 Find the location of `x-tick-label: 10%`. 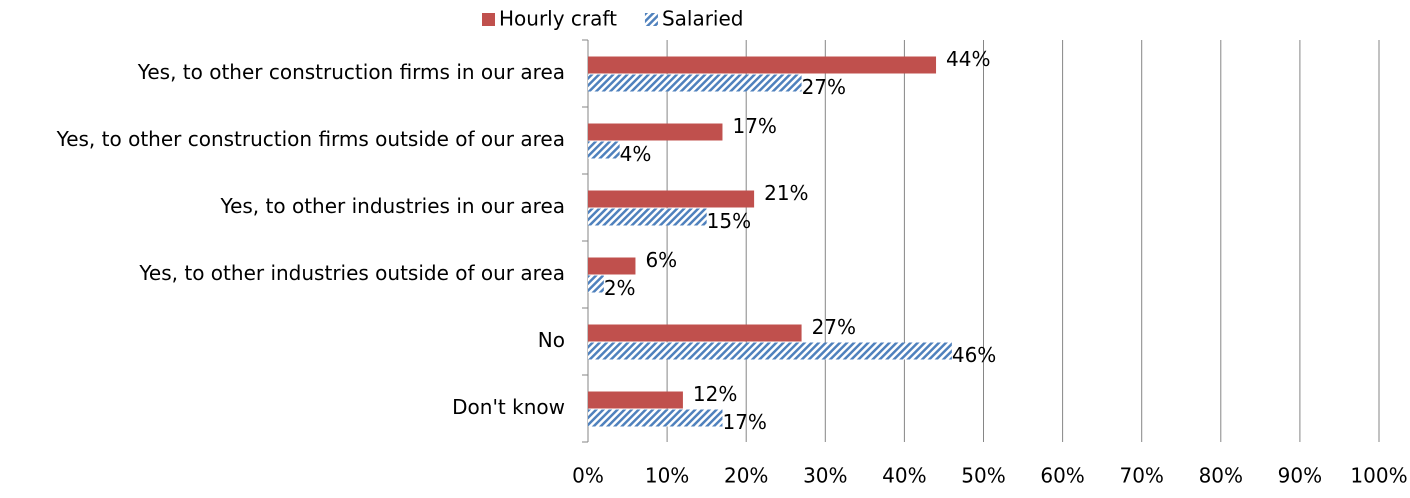

x-tick-label: 10% is located at coordinates (667, 476).